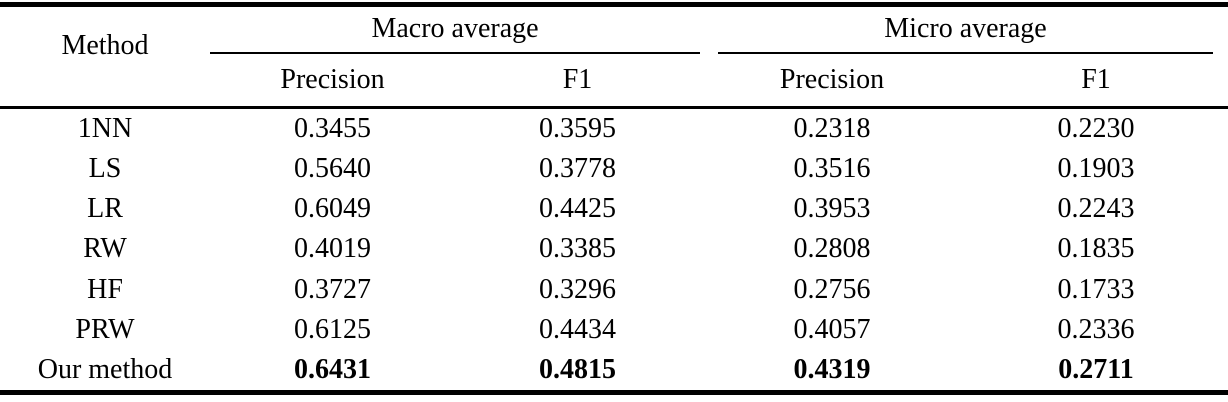 The height and width of the screenshot is (402, 1228). I want to click on micro-f1-value: 0.2711, so click(1096, 369).